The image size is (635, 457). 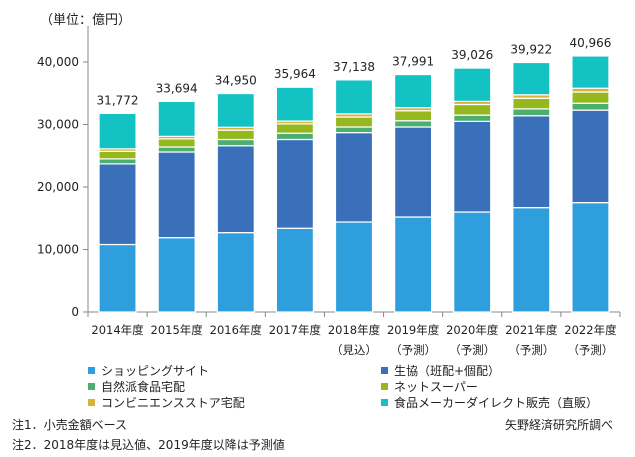 What do you see at coordinates (117, 330) in the screenshot?
I see `x-tick-label: 2014年度` at bounding box center [117, 330].